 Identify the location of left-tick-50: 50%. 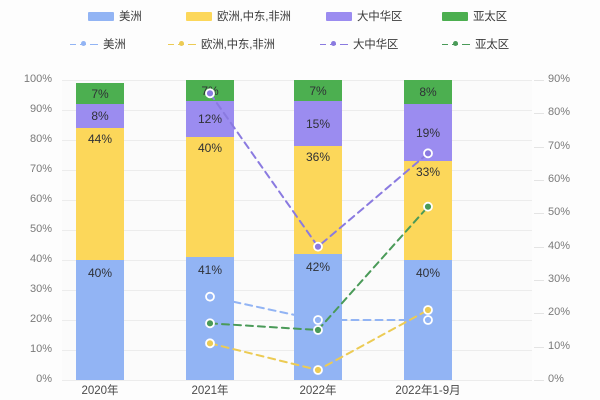
(40, 229).